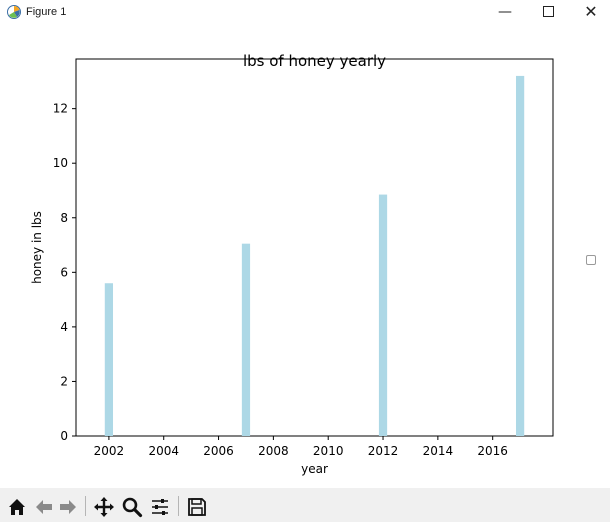 The image size is (610, 522). I want to click on x-tick-label: 2012, so click(383, 451).